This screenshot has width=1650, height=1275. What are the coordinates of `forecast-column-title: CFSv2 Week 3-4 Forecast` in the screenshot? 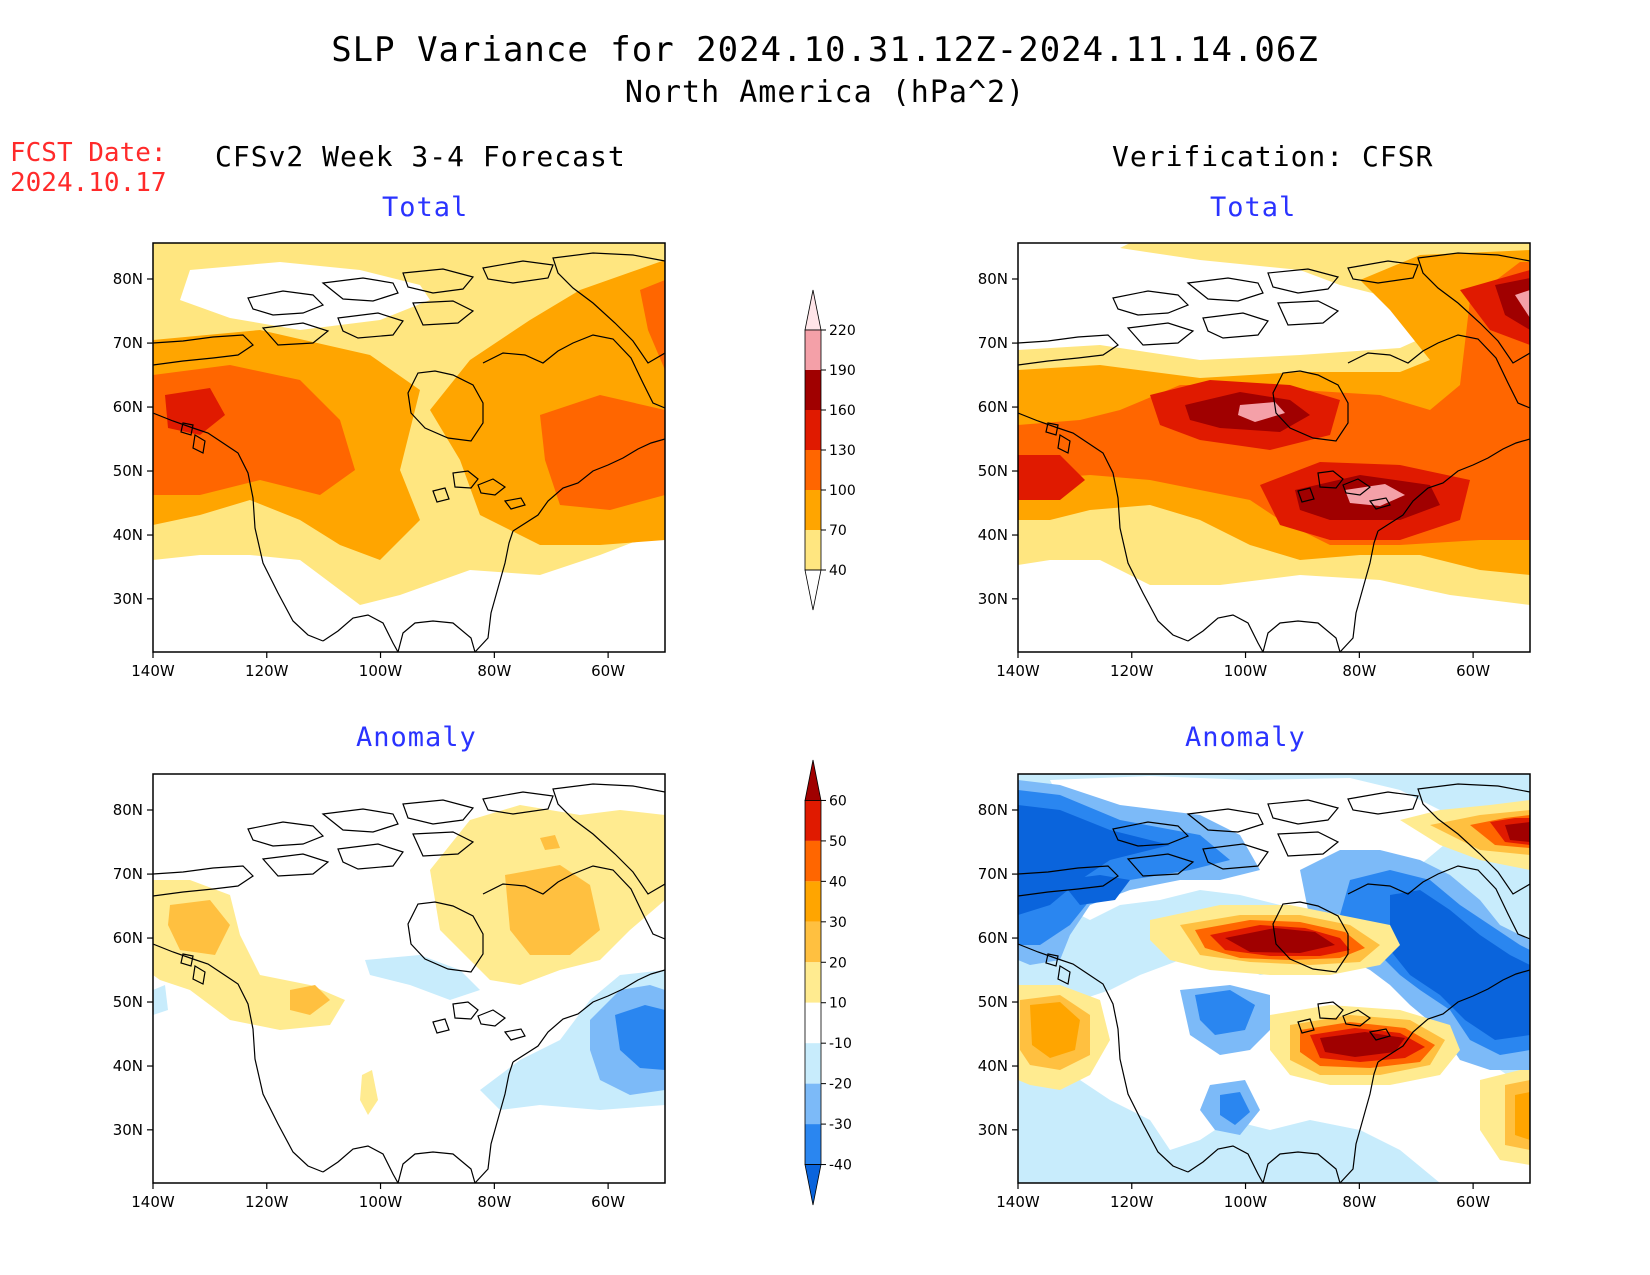 It's located at (420, 156).